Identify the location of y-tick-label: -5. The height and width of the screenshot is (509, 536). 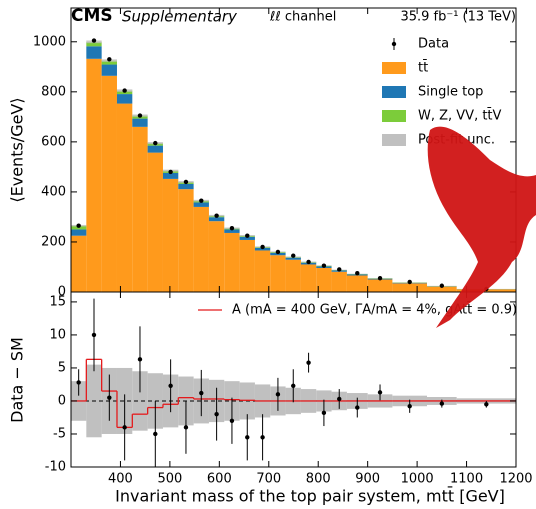
(59, 433).